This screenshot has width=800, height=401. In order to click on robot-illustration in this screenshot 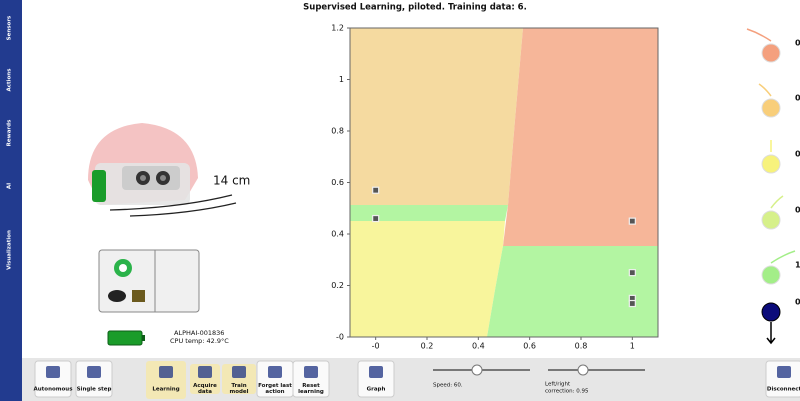, I will do `click(162, 170)`.